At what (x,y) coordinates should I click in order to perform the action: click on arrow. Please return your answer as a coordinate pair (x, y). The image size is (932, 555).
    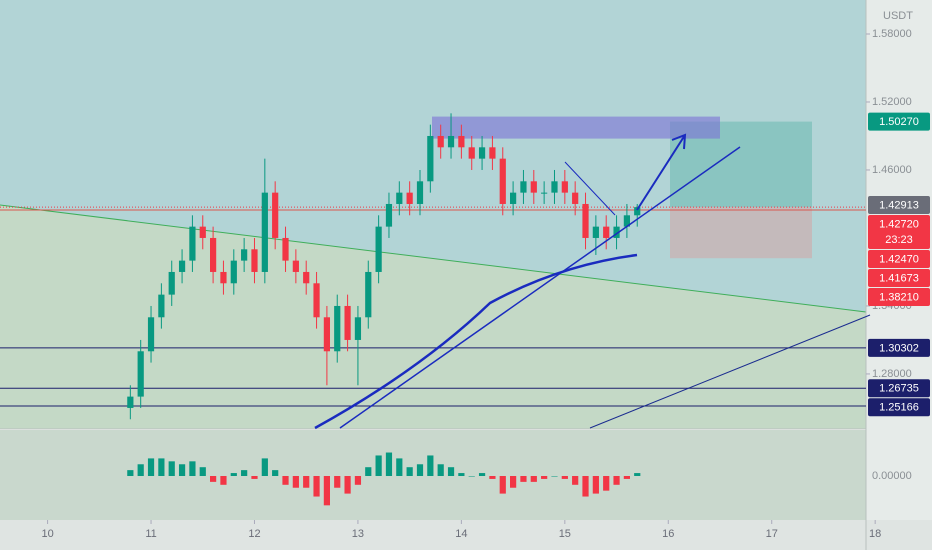
    Looking at the image, I should click on (661, 172).